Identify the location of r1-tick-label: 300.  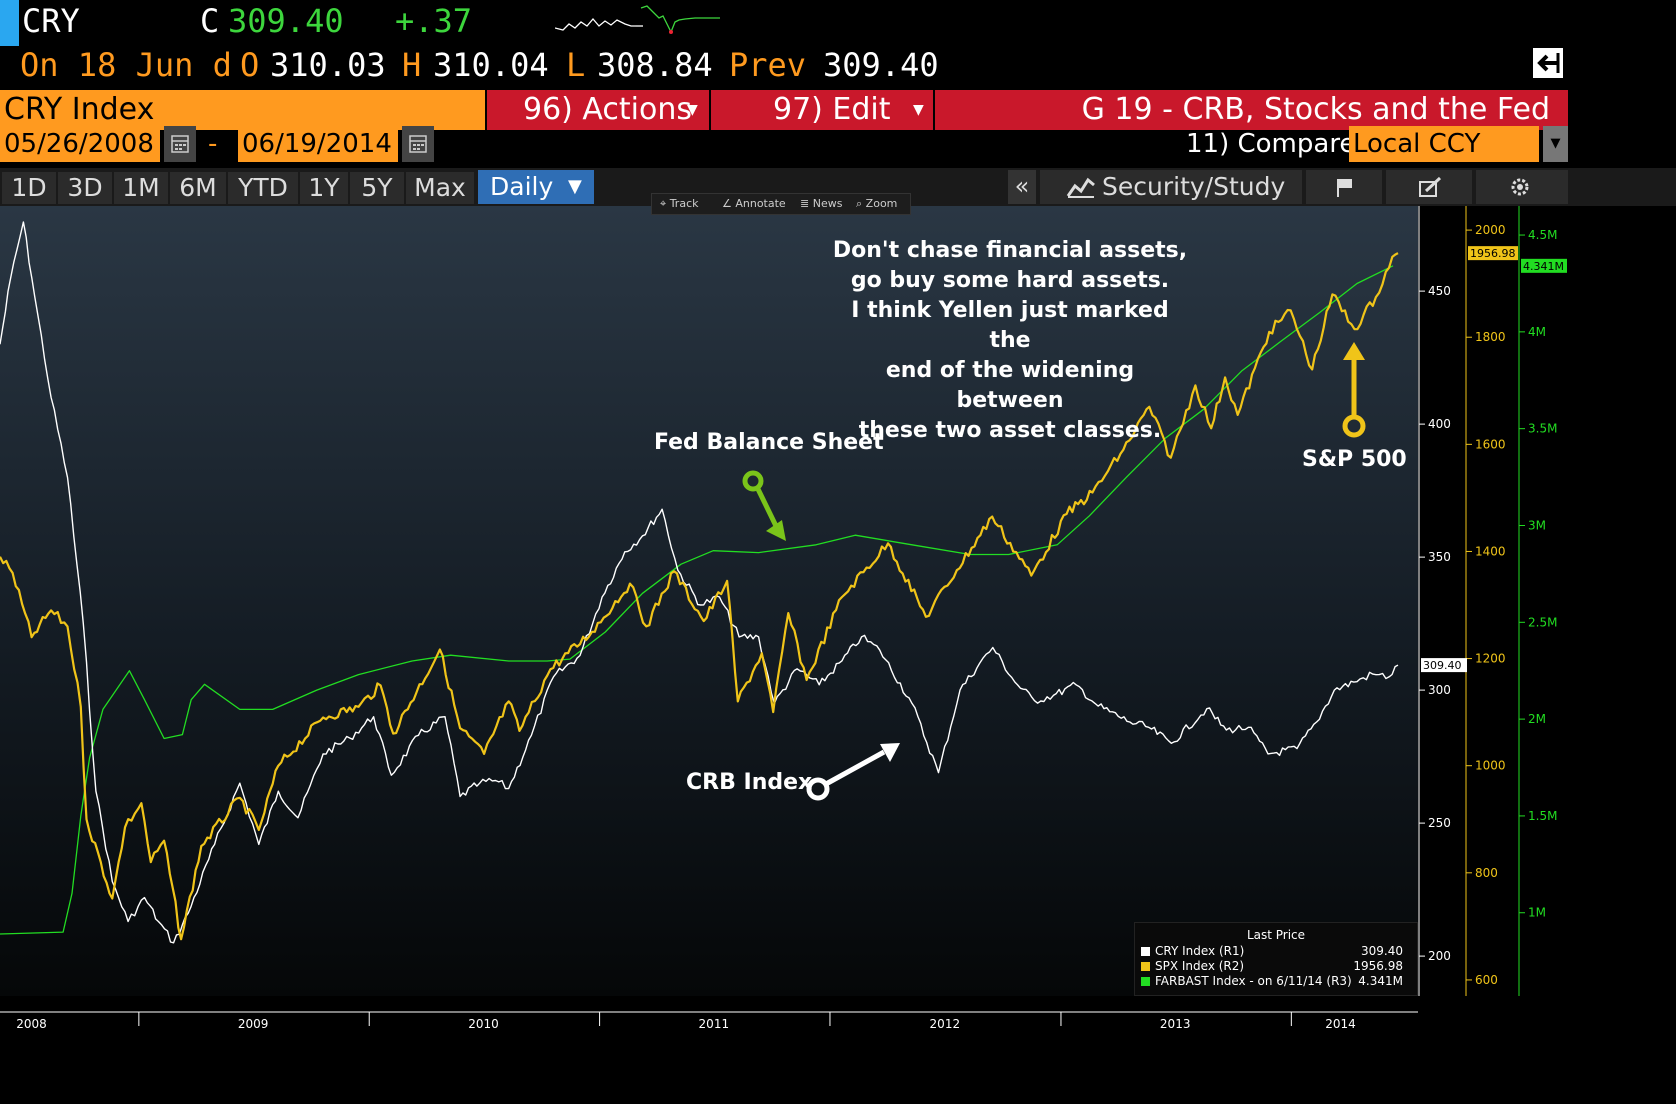
(1439, 690).